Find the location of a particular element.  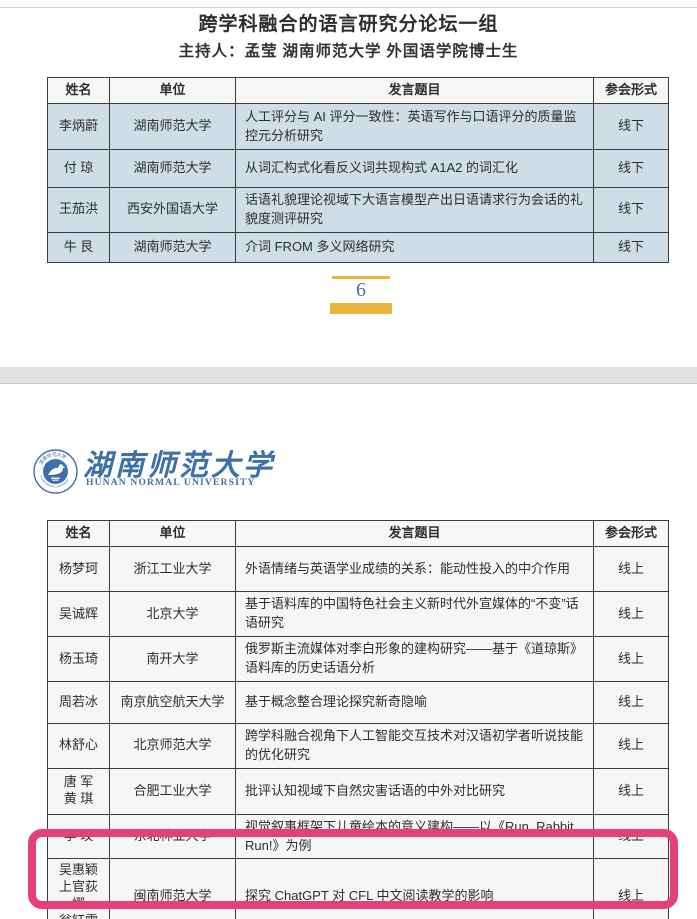

forum-title: 跨学科融合的语言研究分论坛一组 is located at coordinates (348, 24).